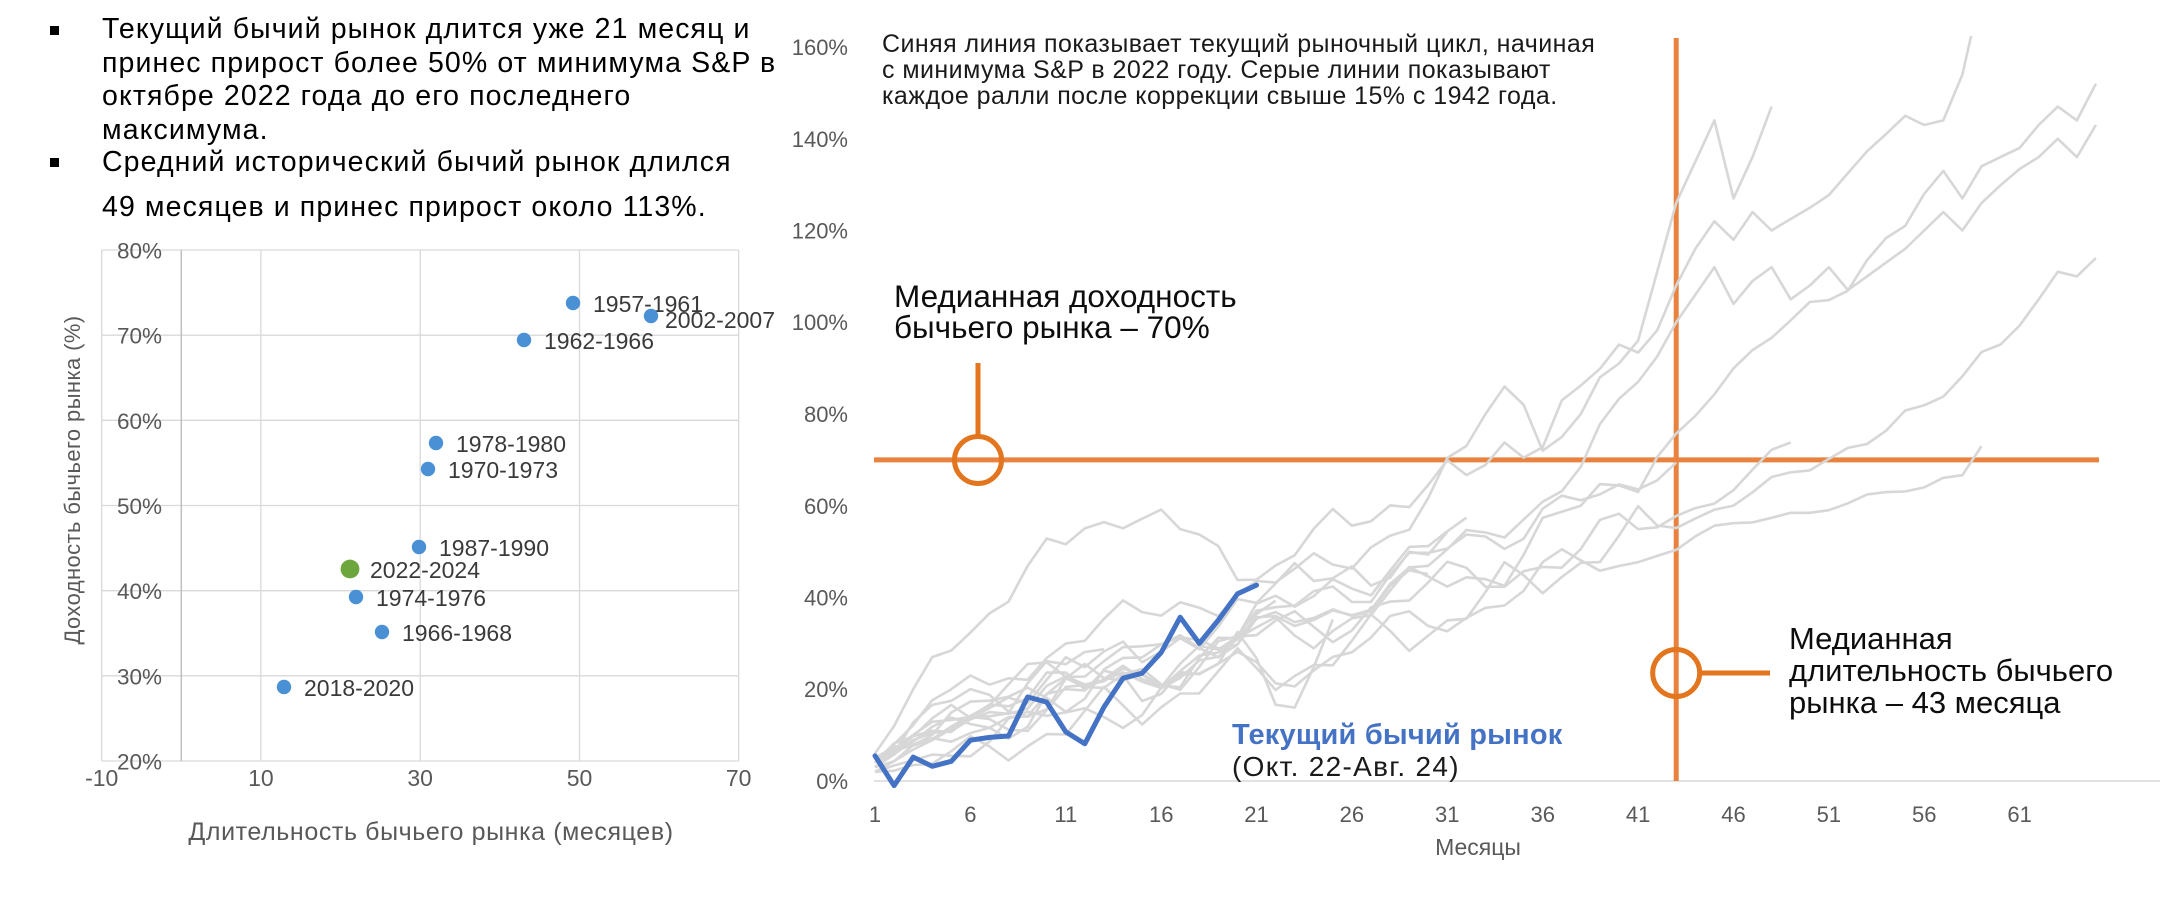 This screenshot has height=914, width=2160. What do you see at coordinates (599, 341) in the screenshot?
I see `svg-text: 1962-1966` at bounding box center [599, 341].